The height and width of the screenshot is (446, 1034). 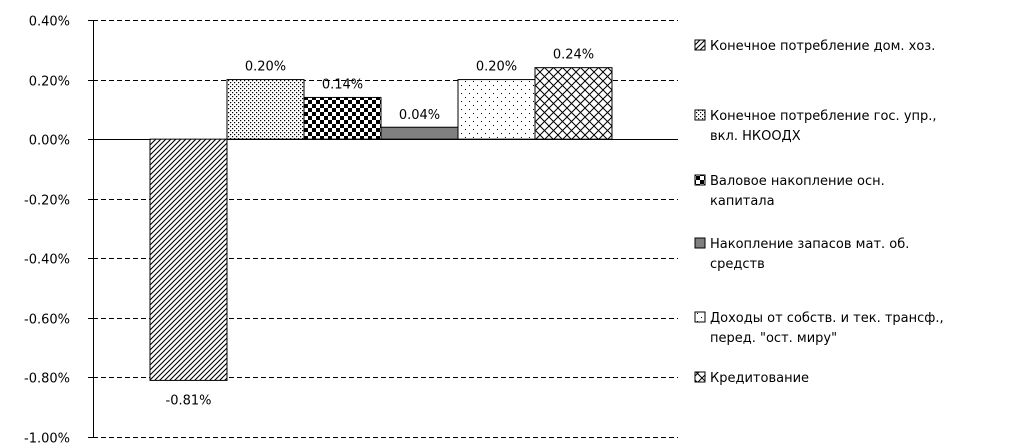 What do you see at coordinates (47, 201) in the screenshot?
I see `y-tick-label: -0.20%` at bounding box center [47, 201].